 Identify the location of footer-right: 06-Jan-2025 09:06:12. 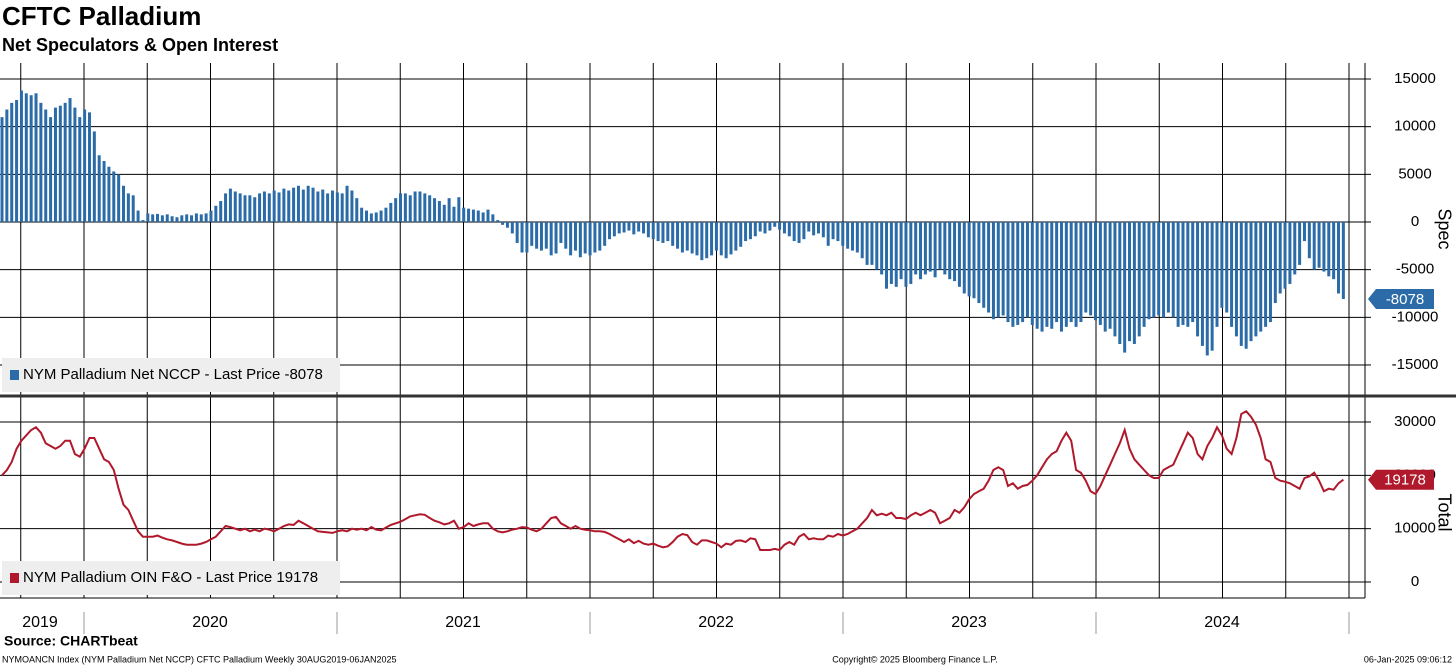
(1408, 659).